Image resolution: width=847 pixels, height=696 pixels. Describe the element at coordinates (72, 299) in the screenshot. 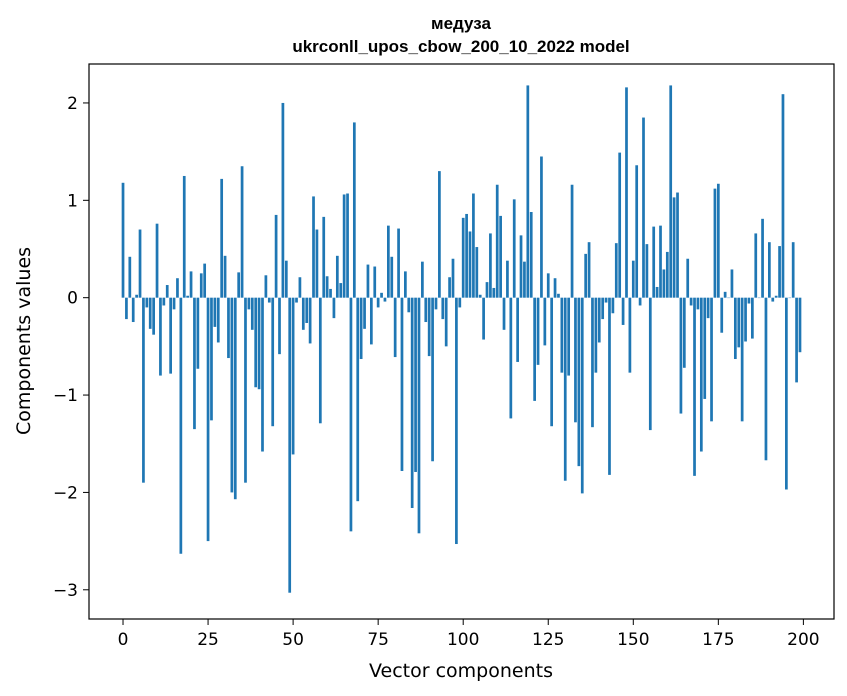

I see `y-tick-label: 0` at that location.